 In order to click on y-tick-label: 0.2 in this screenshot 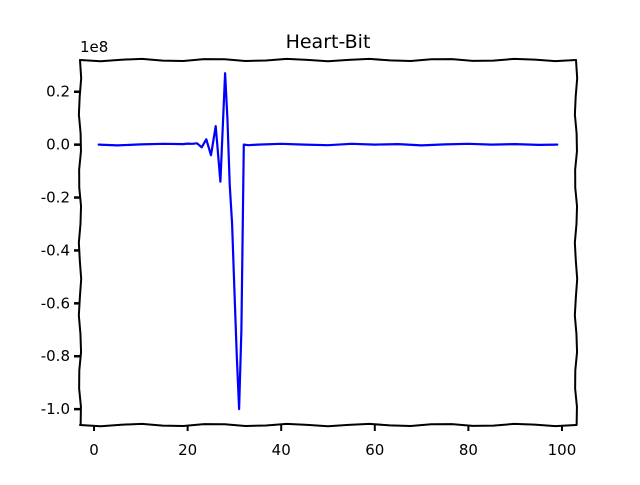, I will do `click(58, 92)`.